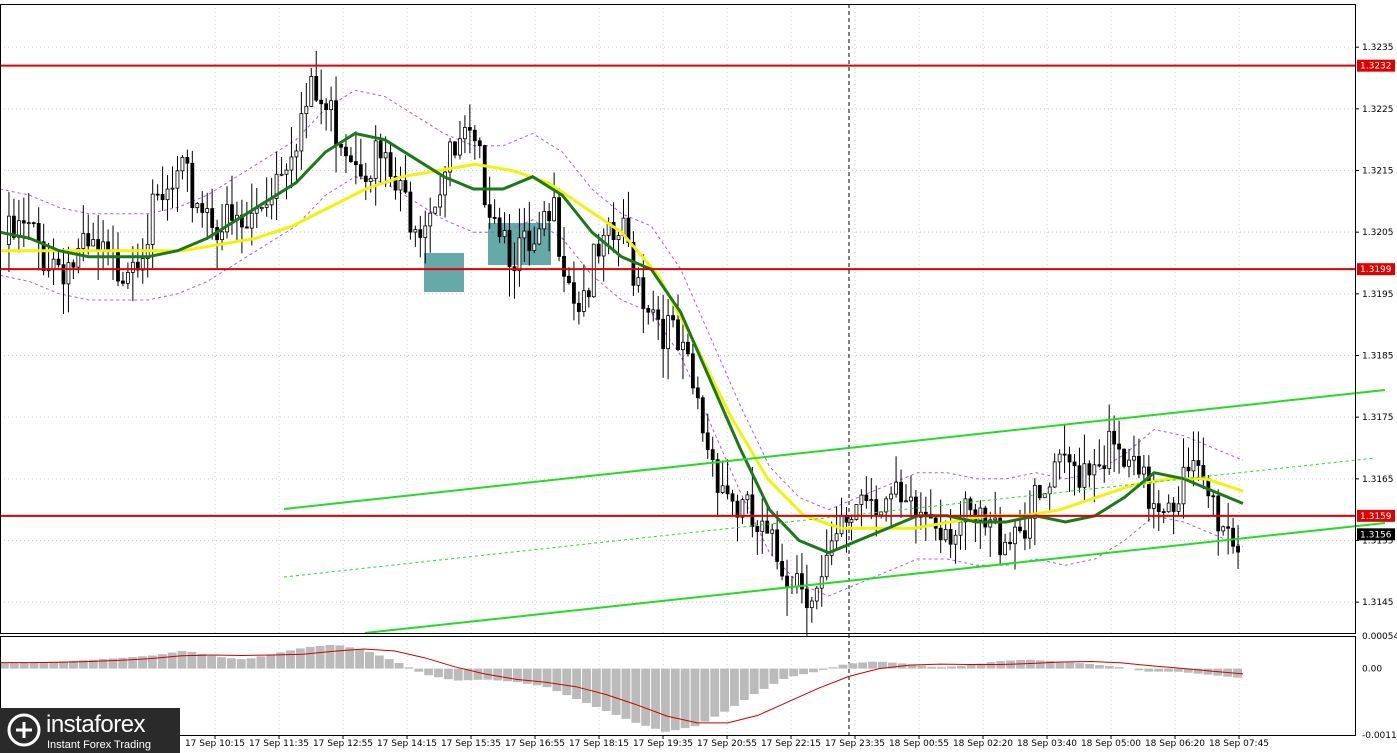  I want to click on x-tick-label: 17 Sep 22:15, so click(791, 744).